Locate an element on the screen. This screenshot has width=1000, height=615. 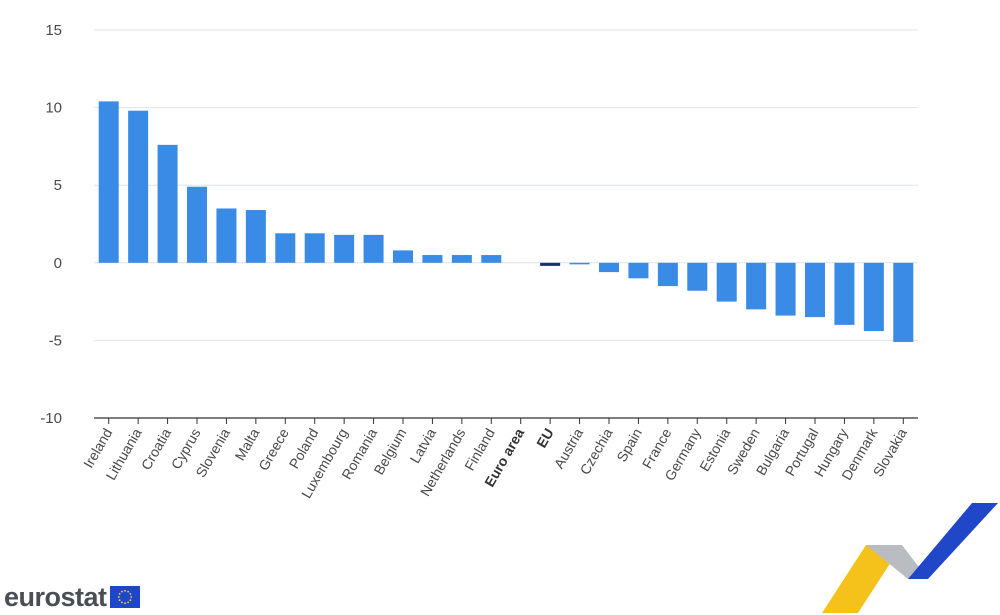
decorative-stripes-icon is located at coordinates (910, 558).